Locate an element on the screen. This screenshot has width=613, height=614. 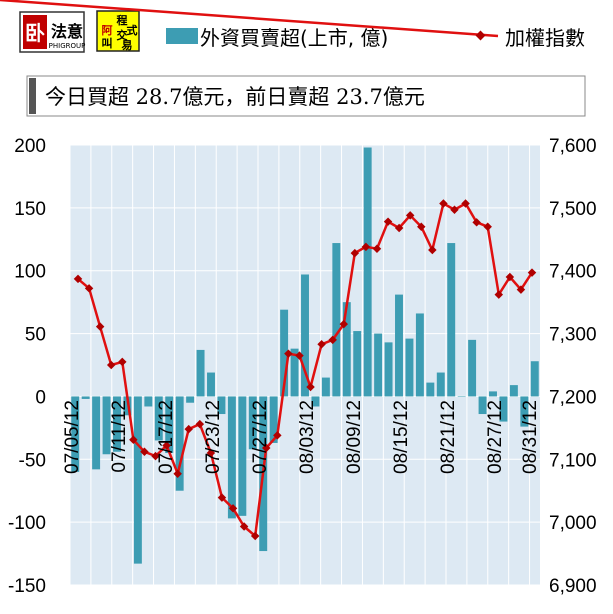
right-tick-label: 7,300 is located at coordinates (573, 335).